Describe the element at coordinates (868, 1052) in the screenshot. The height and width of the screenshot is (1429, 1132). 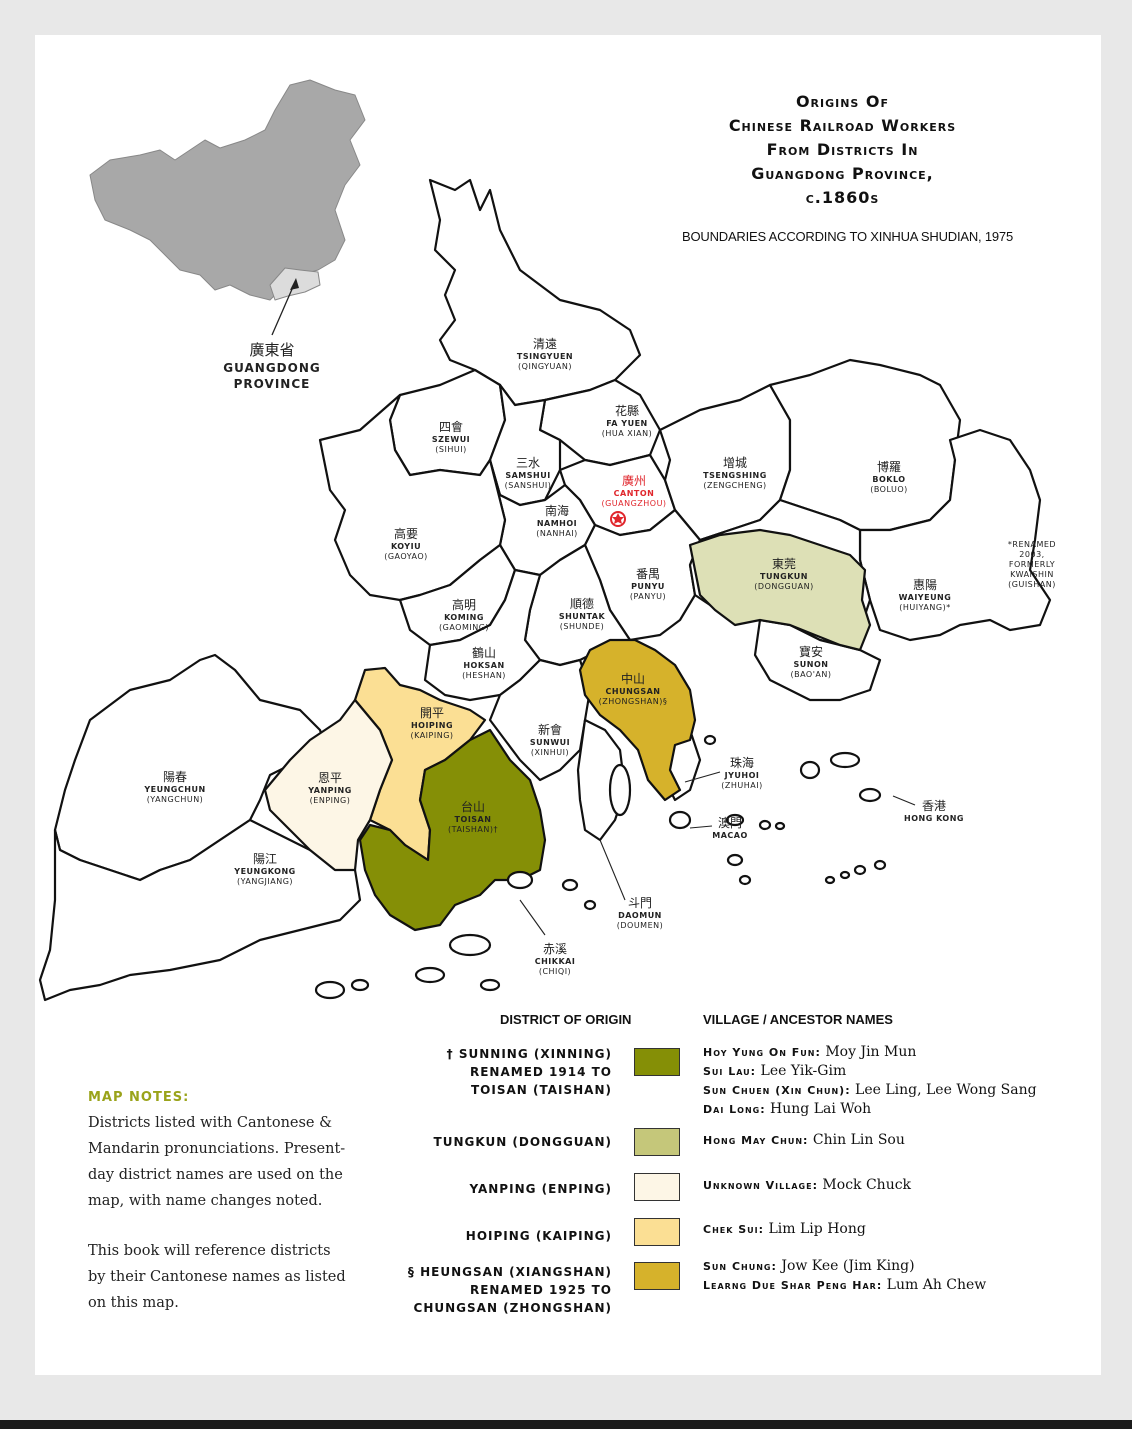
I see `ancestor-names: Moy Jin Mun` at that location.